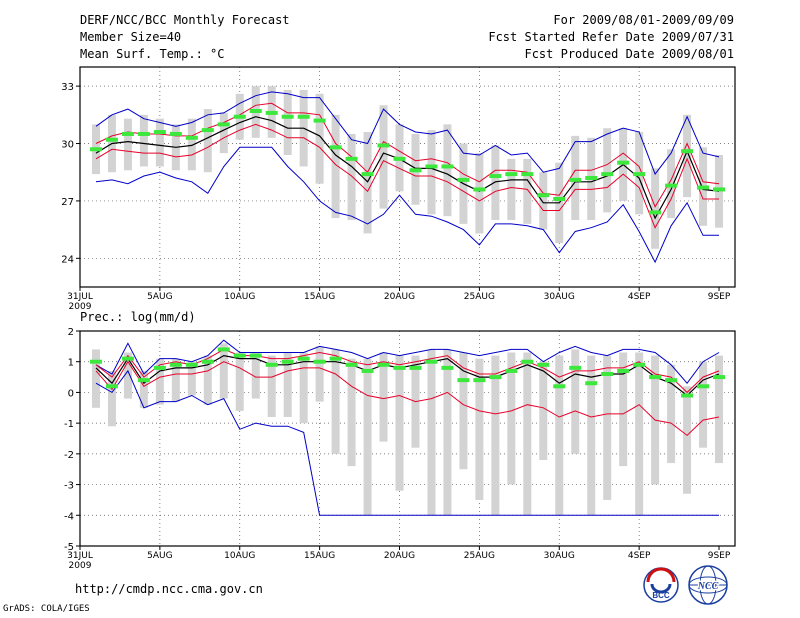  What do you see at coordinates (131, 37) in the screenshot?
I see `member-size: Member Size=40` at bounding box center [131, 37].